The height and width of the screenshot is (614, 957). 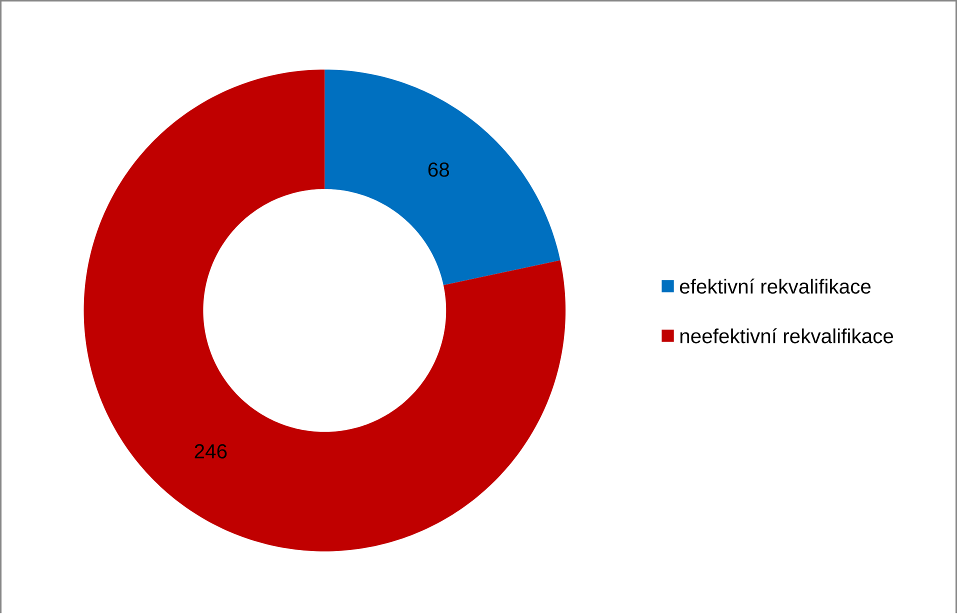 What do you see at coordinates (439, 169) in the screenshot?
I see `data-label: 68` at bounding box center [439, 169].